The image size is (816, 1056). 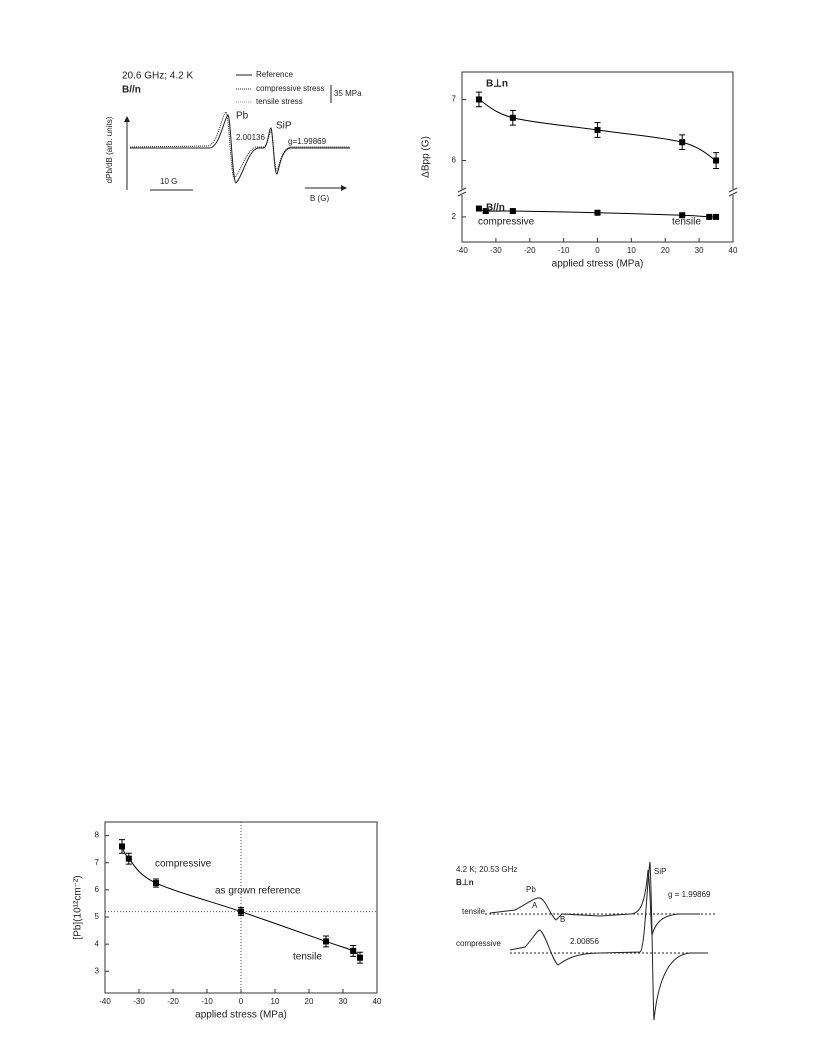 What do you see at coordinates (348, 93) in the screenshot?
I see `stress-label: 35 MPa` at bounding box center [348, 93].